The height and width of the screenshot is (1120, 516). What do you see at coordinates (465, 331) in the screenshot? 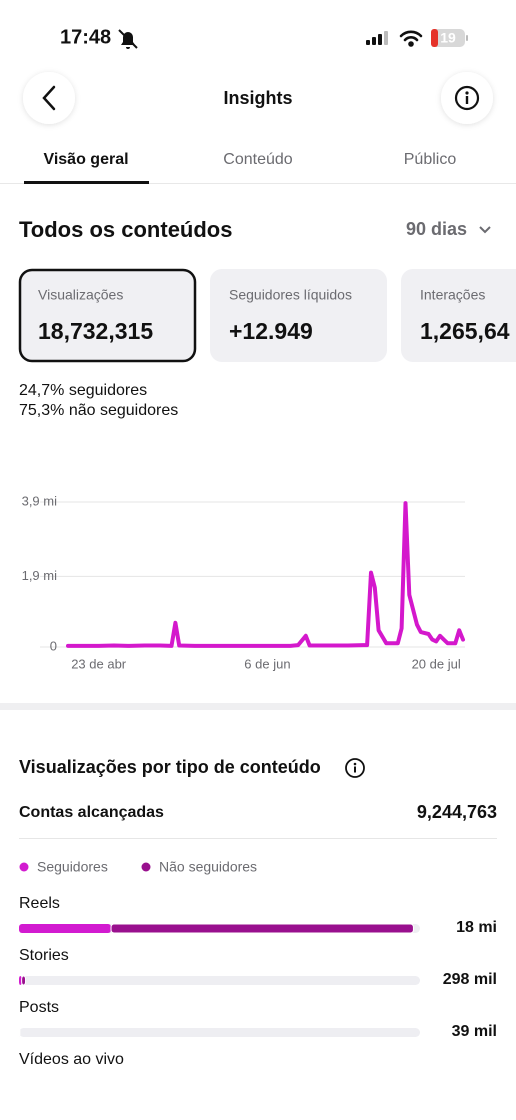
I see `card-value: 1,265,64` at bounding box center [465, 331].